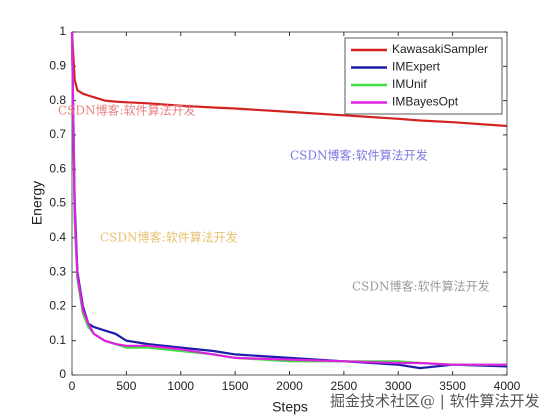  I want to click on x-tick-label: 4000, so click(507, 386).